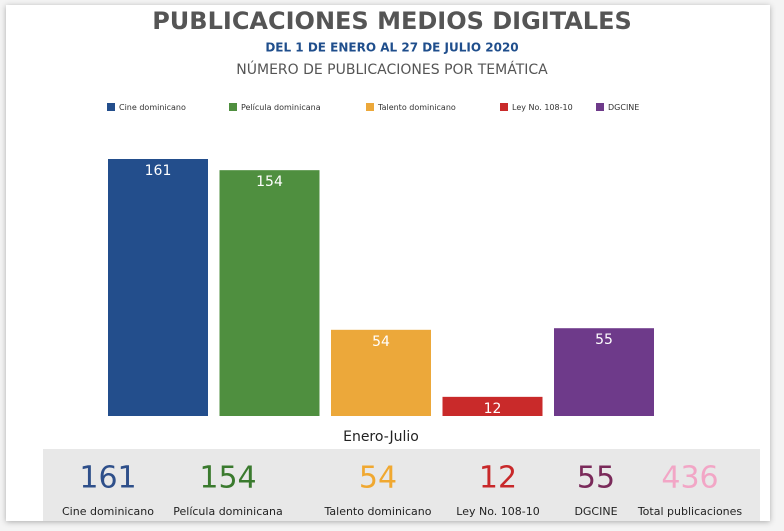 Image resolution: width=784 pixels, height=531 pixels. Describe the element at coordinates (281, 107) in the screenshot. I see `legend-label: Película dominicana` at that location.